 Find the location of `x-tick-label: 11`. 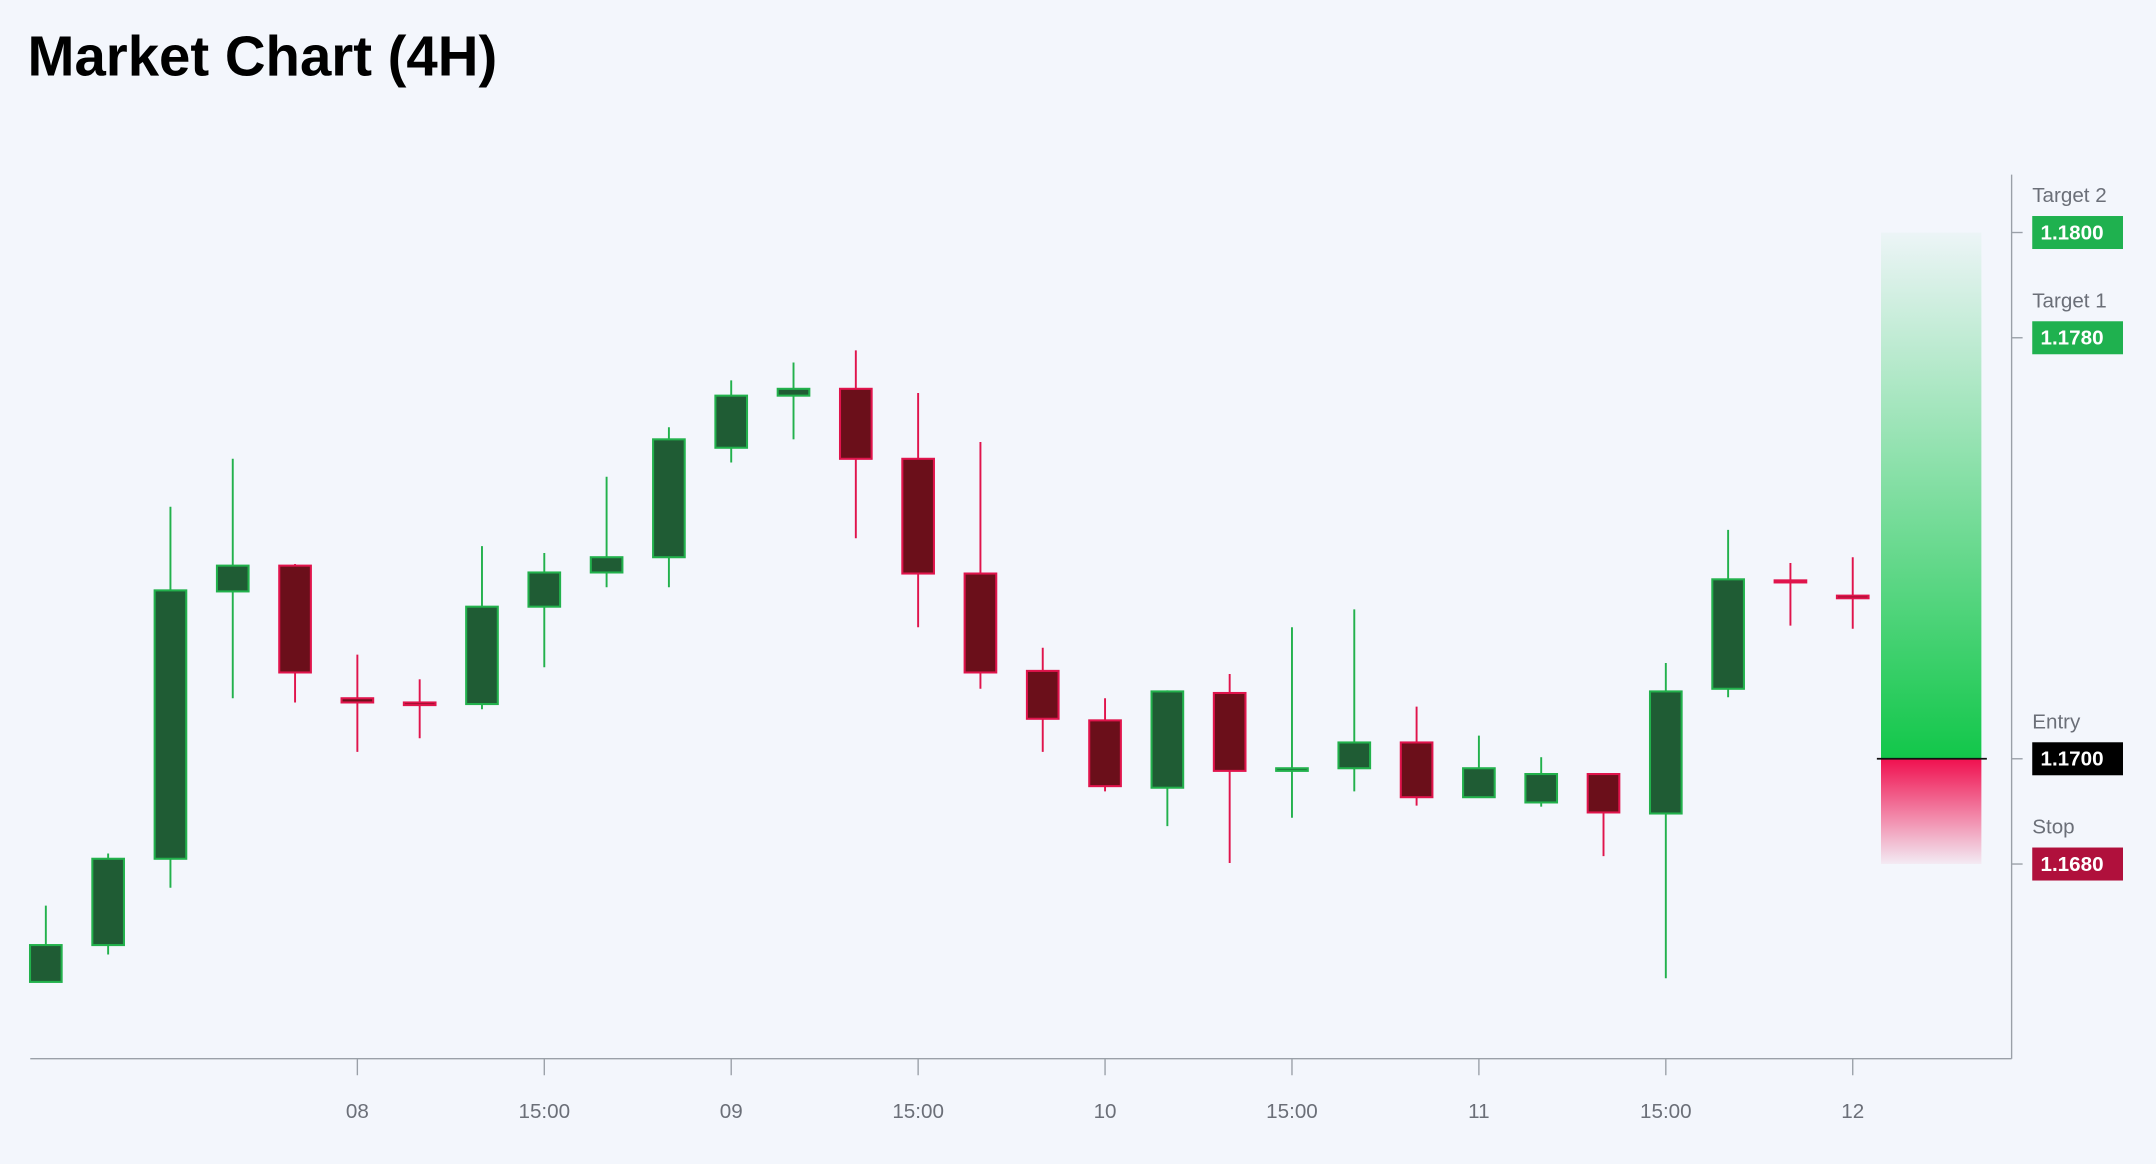

x-tick-label: 11 is located at coordinates (1478, 1111).